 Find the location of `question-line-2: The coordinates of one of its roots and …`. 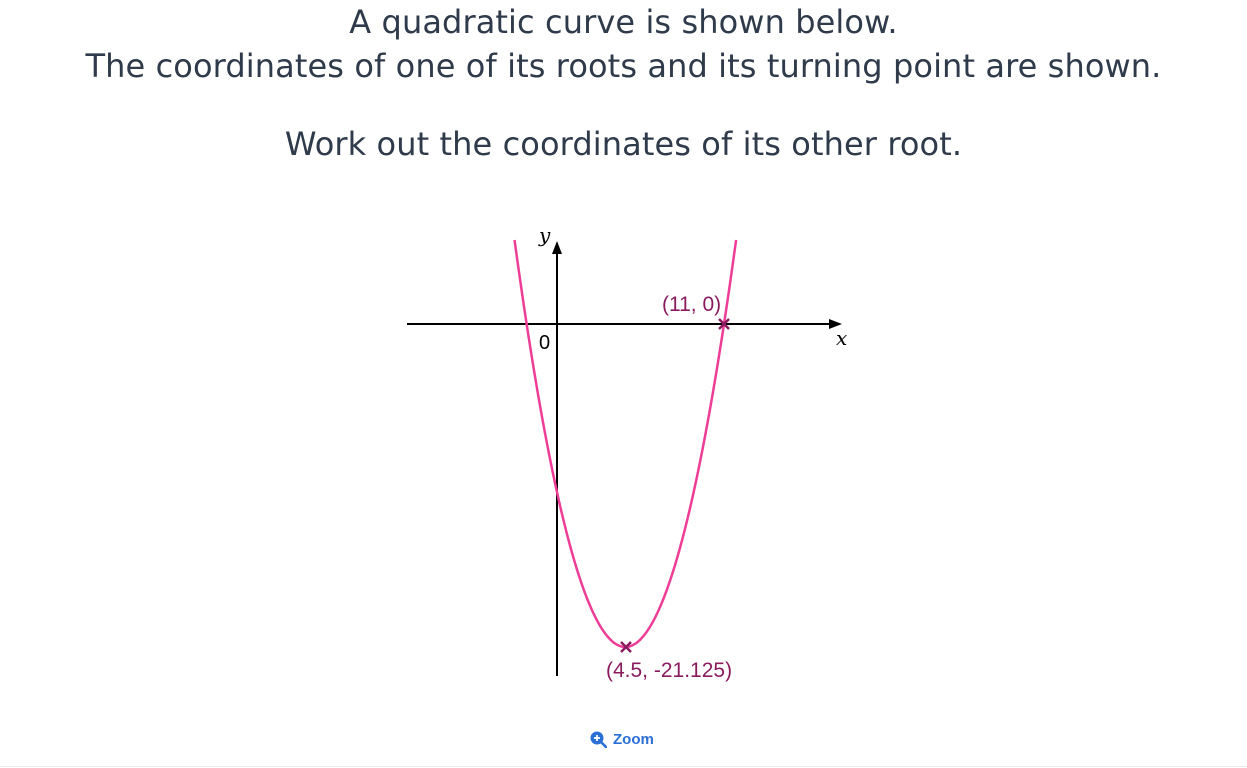

question-line-2: The coordinates of one of its roots and … is located at coordinates (623, 66).